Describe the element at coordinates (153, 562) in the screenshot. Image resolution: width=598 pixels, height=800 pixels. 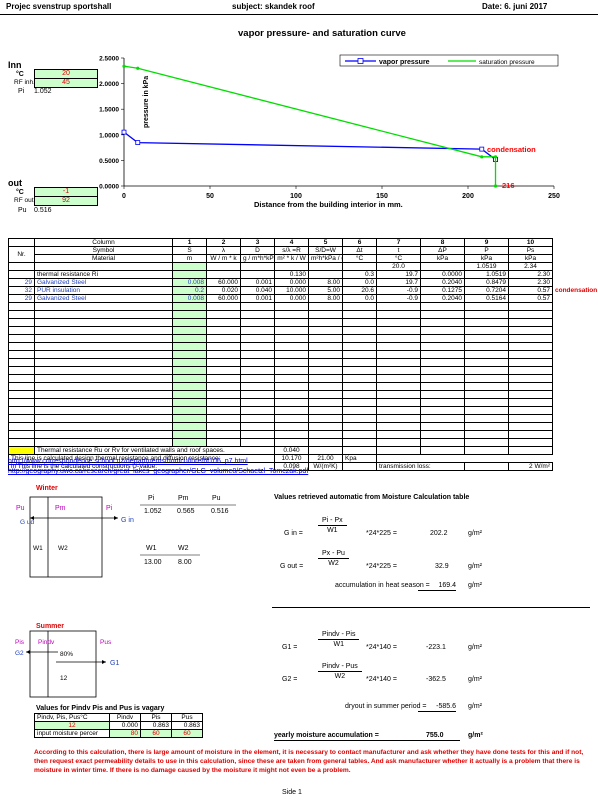
I see `svg-text: 13.00` at that location.